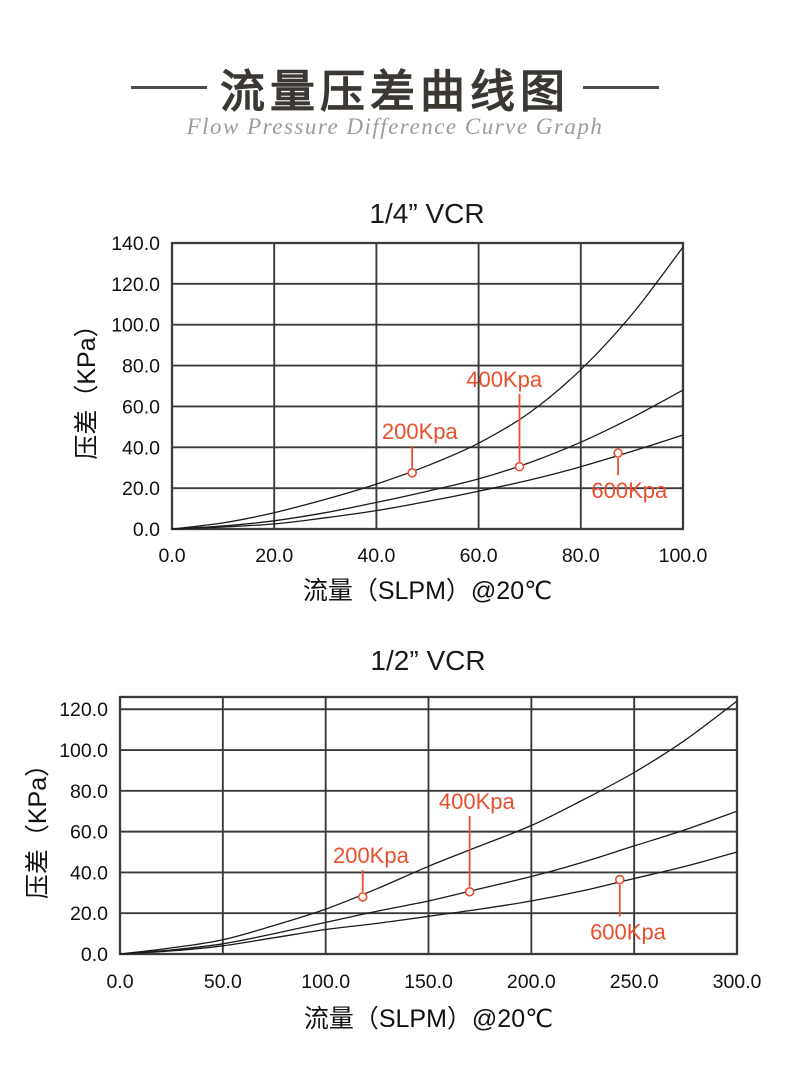 The height and width of the screenshot is (1075, 790). What do you see at coordinates (426, 213) in the screenshot?
I see `chart-title: 1/4” VCR` at bounding box center [426, 213].